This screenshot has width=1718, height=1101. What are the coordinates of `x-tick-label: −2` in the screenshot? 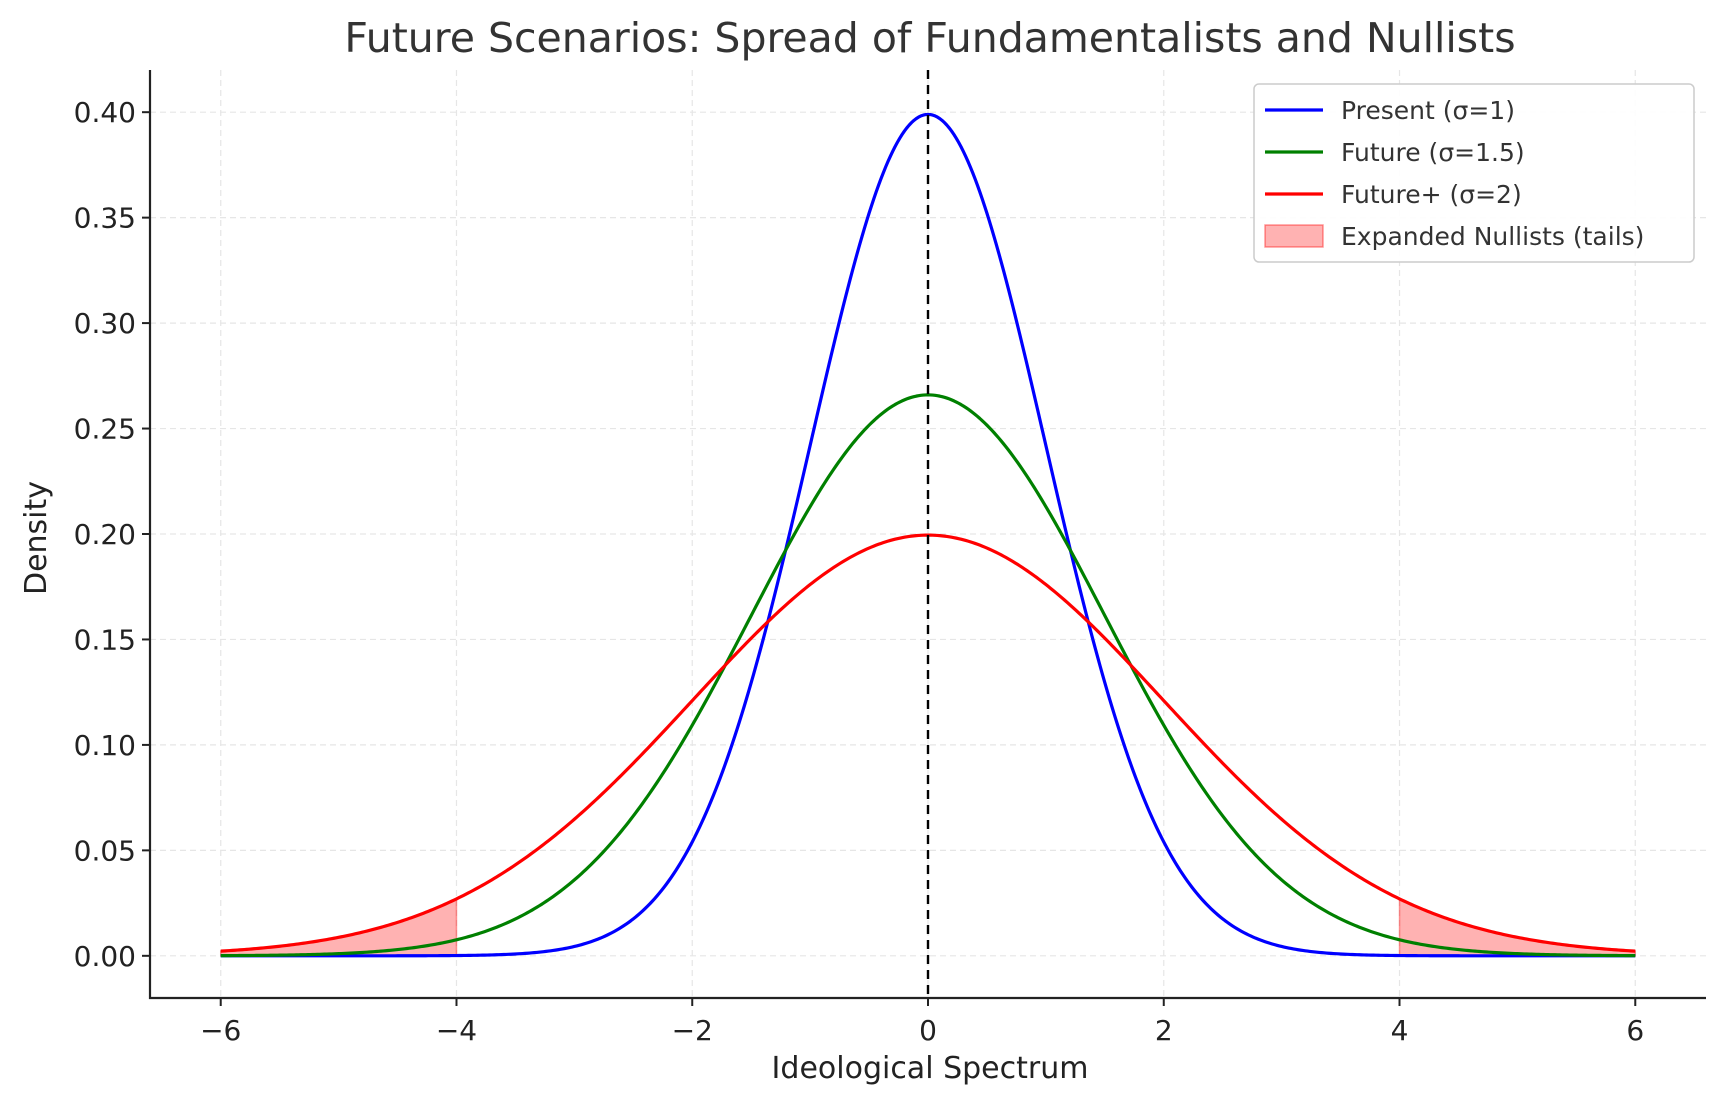 It's located at (692, 1030).